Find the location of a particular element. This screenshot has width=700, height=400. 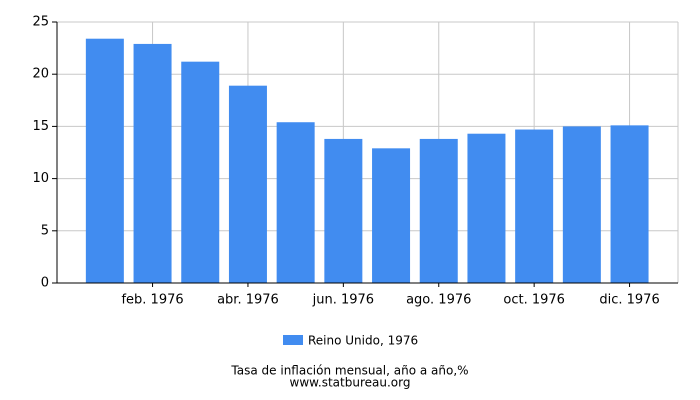

x-tick-label: oct. 1976 is located at coordinates (534, 300).